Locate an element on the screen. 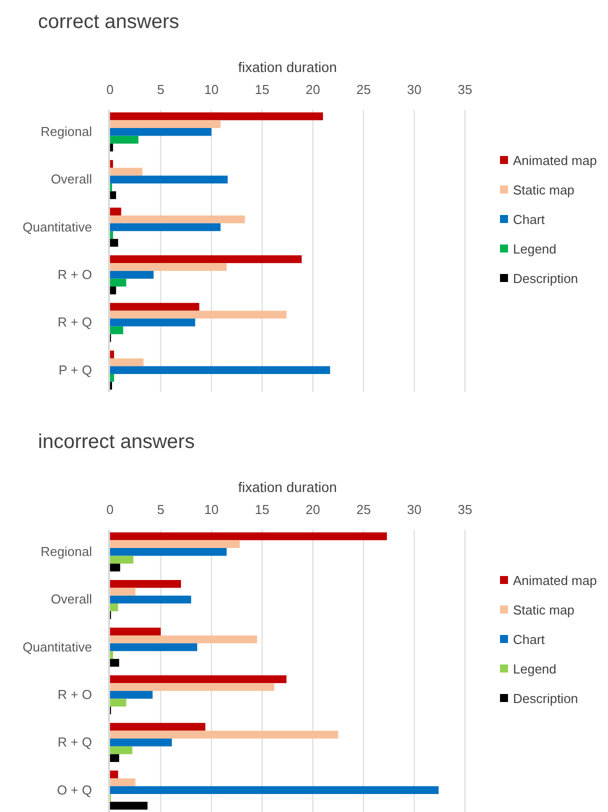  y-tick-label: O + Q is located at coordinates (74, 790).